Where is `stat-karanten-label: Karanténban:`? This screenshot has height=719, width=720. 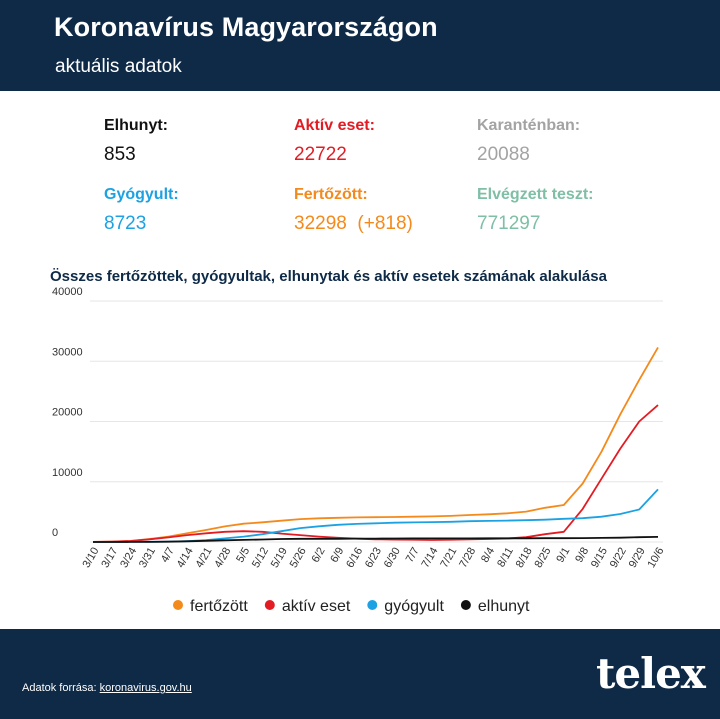
stat-karanten-label: Karanténban: is located at coordinates (529, 125).